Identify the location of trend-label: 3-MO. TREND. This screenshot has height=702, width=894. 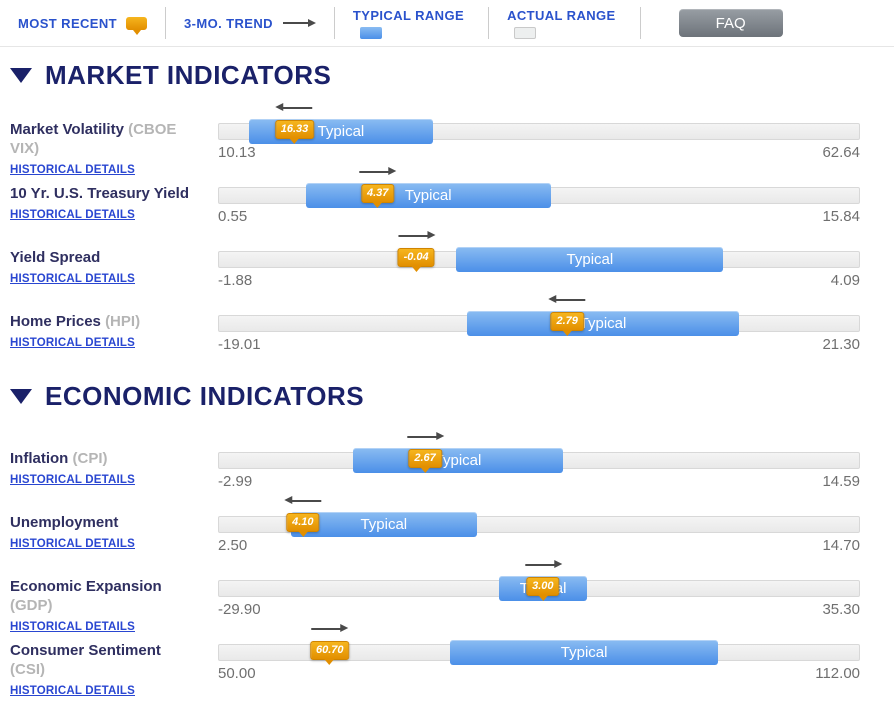
(228, 23).